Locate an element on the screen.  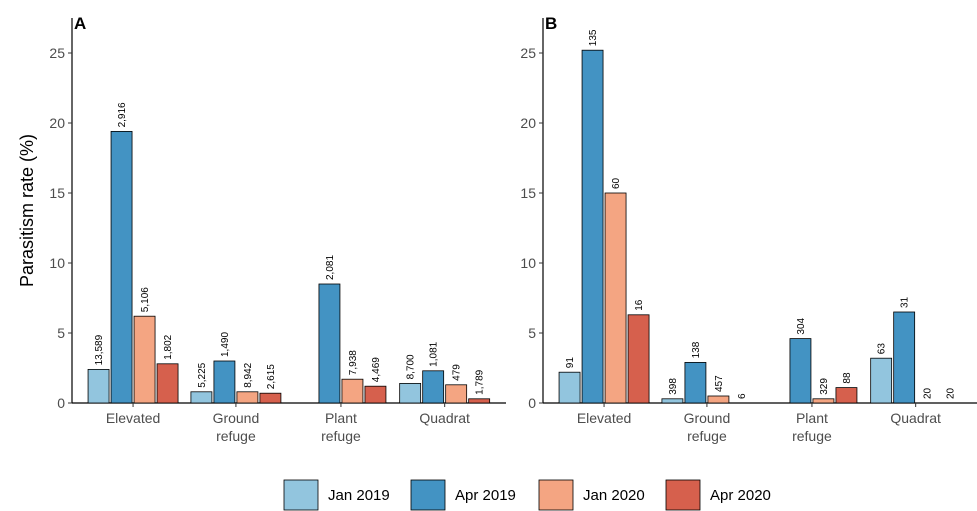
data-label: 2,615 is located at coordinates (271, 376).